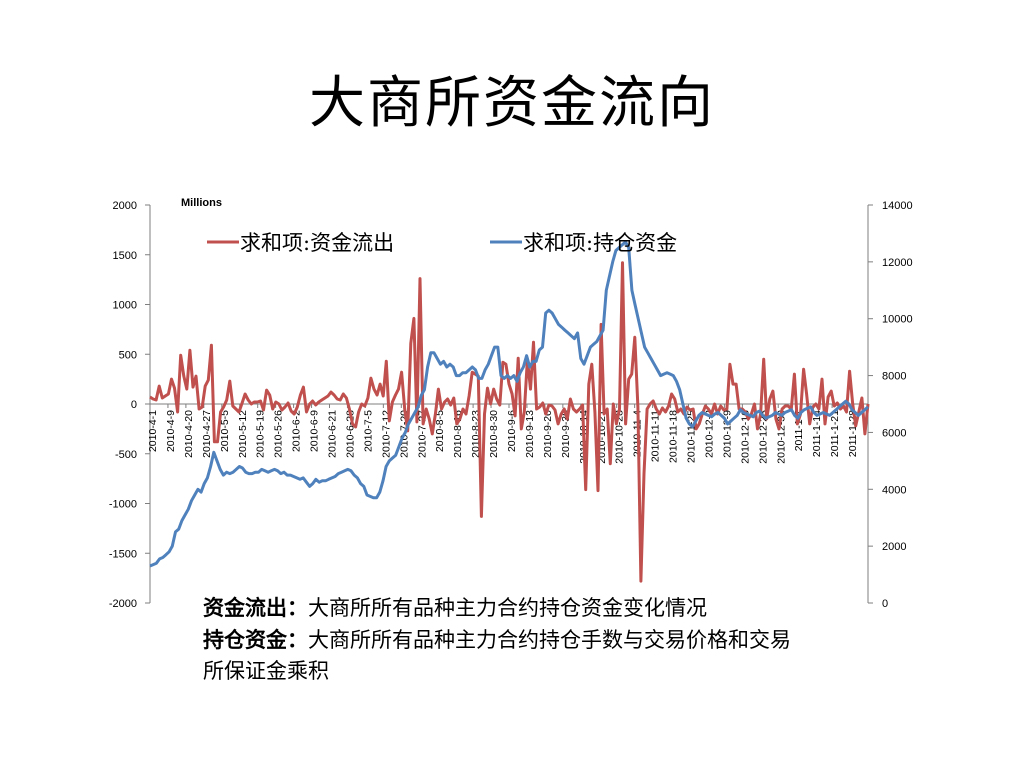 Image resolution: width=1024 pixels, height=768 pixels. Describe the element at coordinates (530, 434) in the screenshot. I see `x-tick-label: 2010-9-13` at that location.